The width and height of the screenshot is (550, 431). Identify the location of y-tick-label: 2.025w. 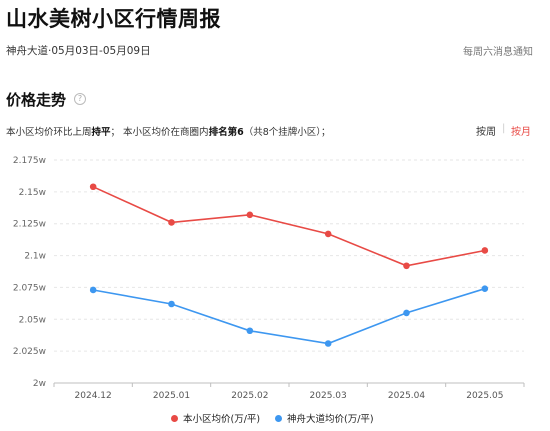
(29, 352).